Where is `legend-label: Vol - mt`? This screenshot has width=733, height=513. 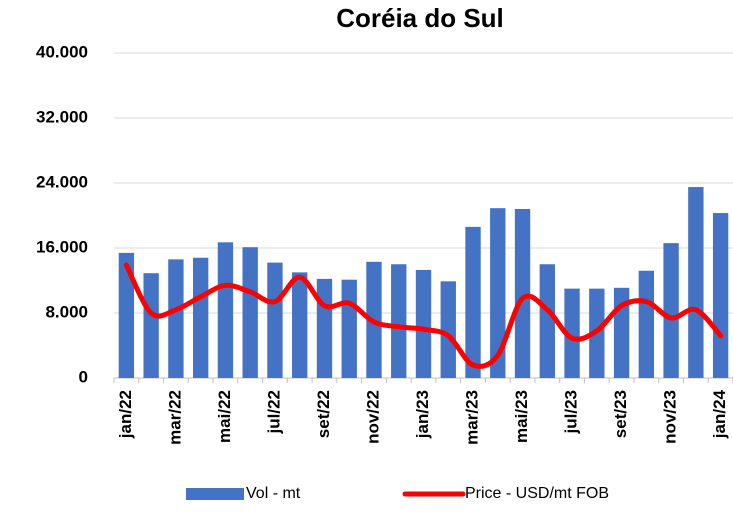 legend-label: Vol - mt is located at coordinates (273, 493).